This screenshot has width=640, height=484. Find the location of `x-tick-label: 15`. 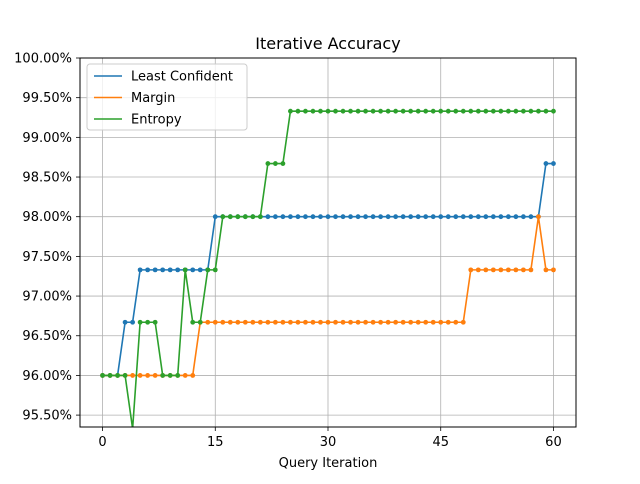

x-tick-label: 15 is located at coordinates (215, 442).